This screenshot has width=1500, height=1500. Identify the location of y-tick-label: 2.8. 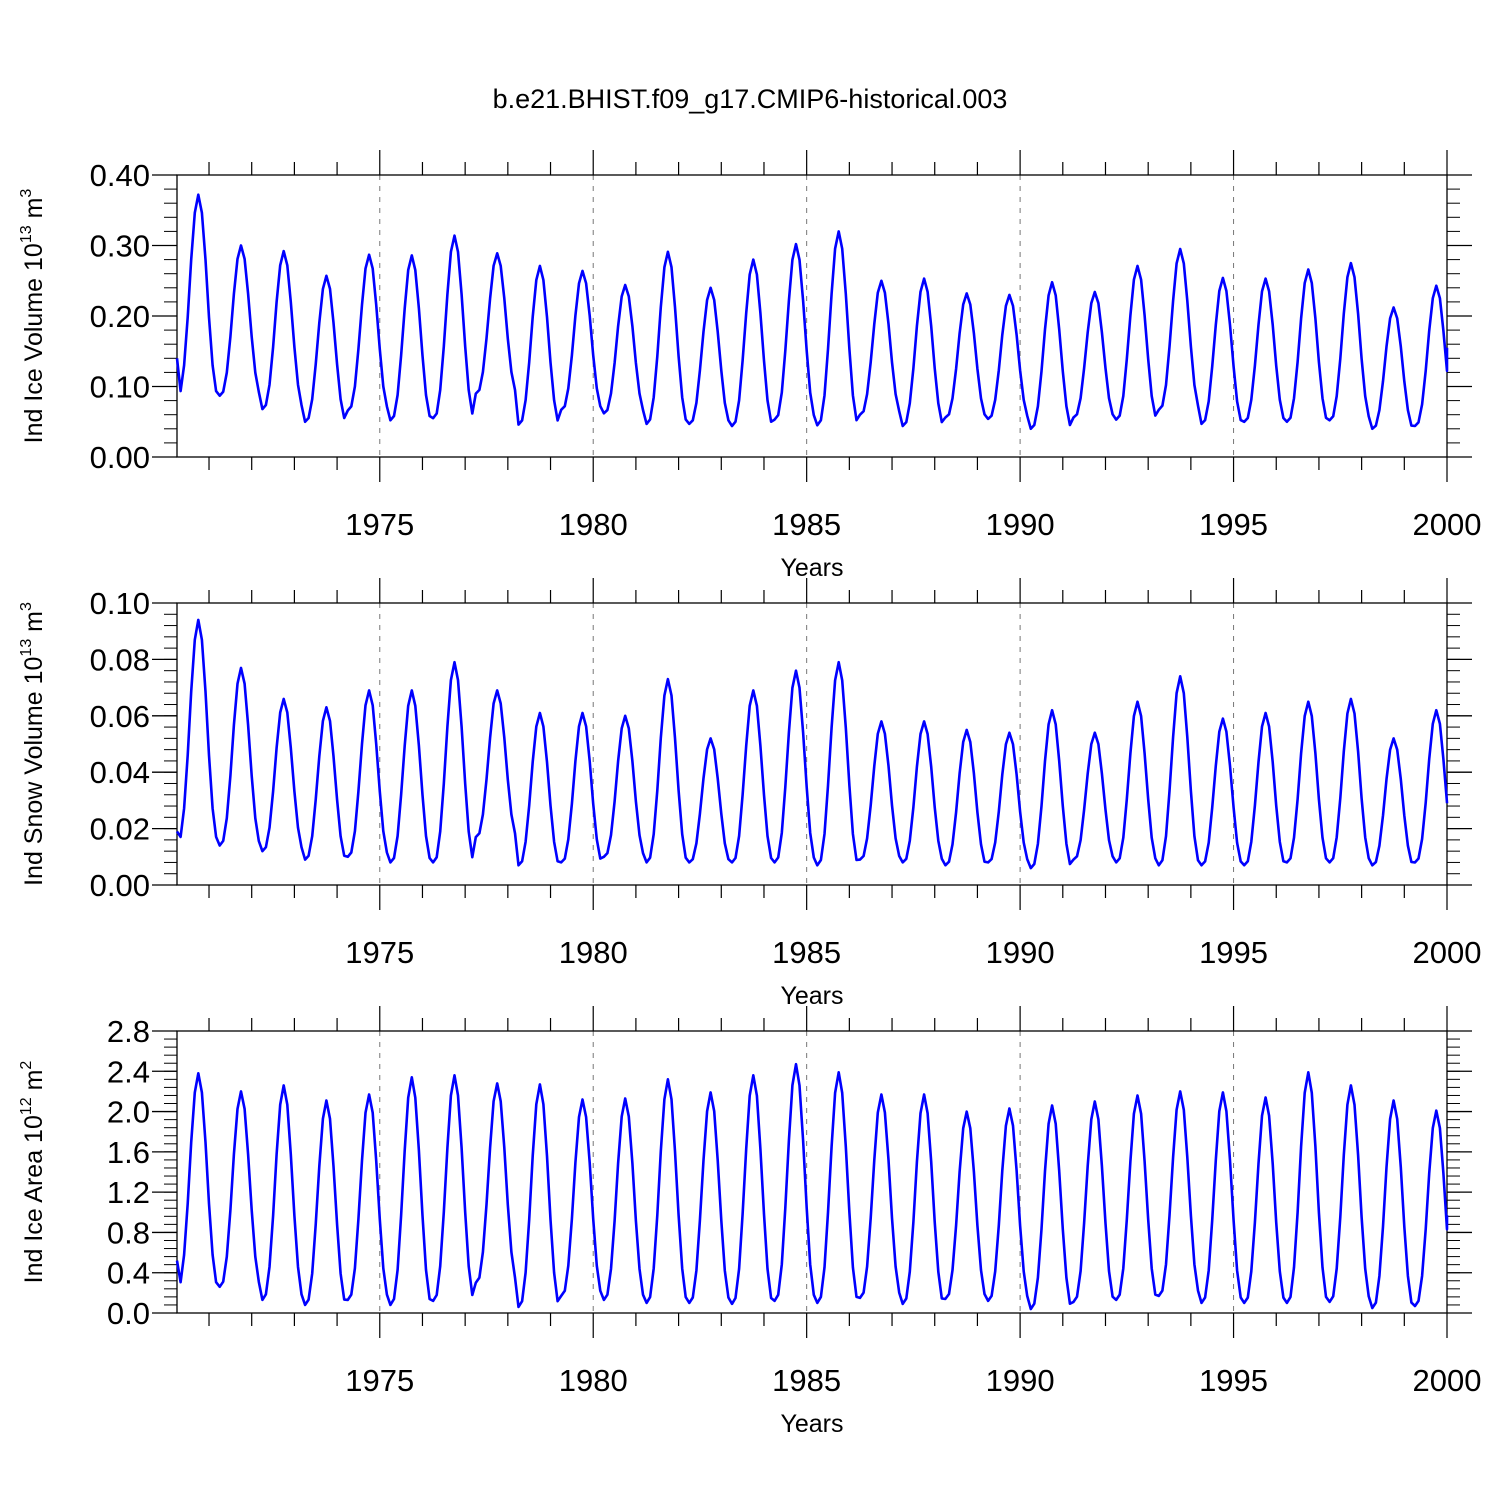
(128, 1031).